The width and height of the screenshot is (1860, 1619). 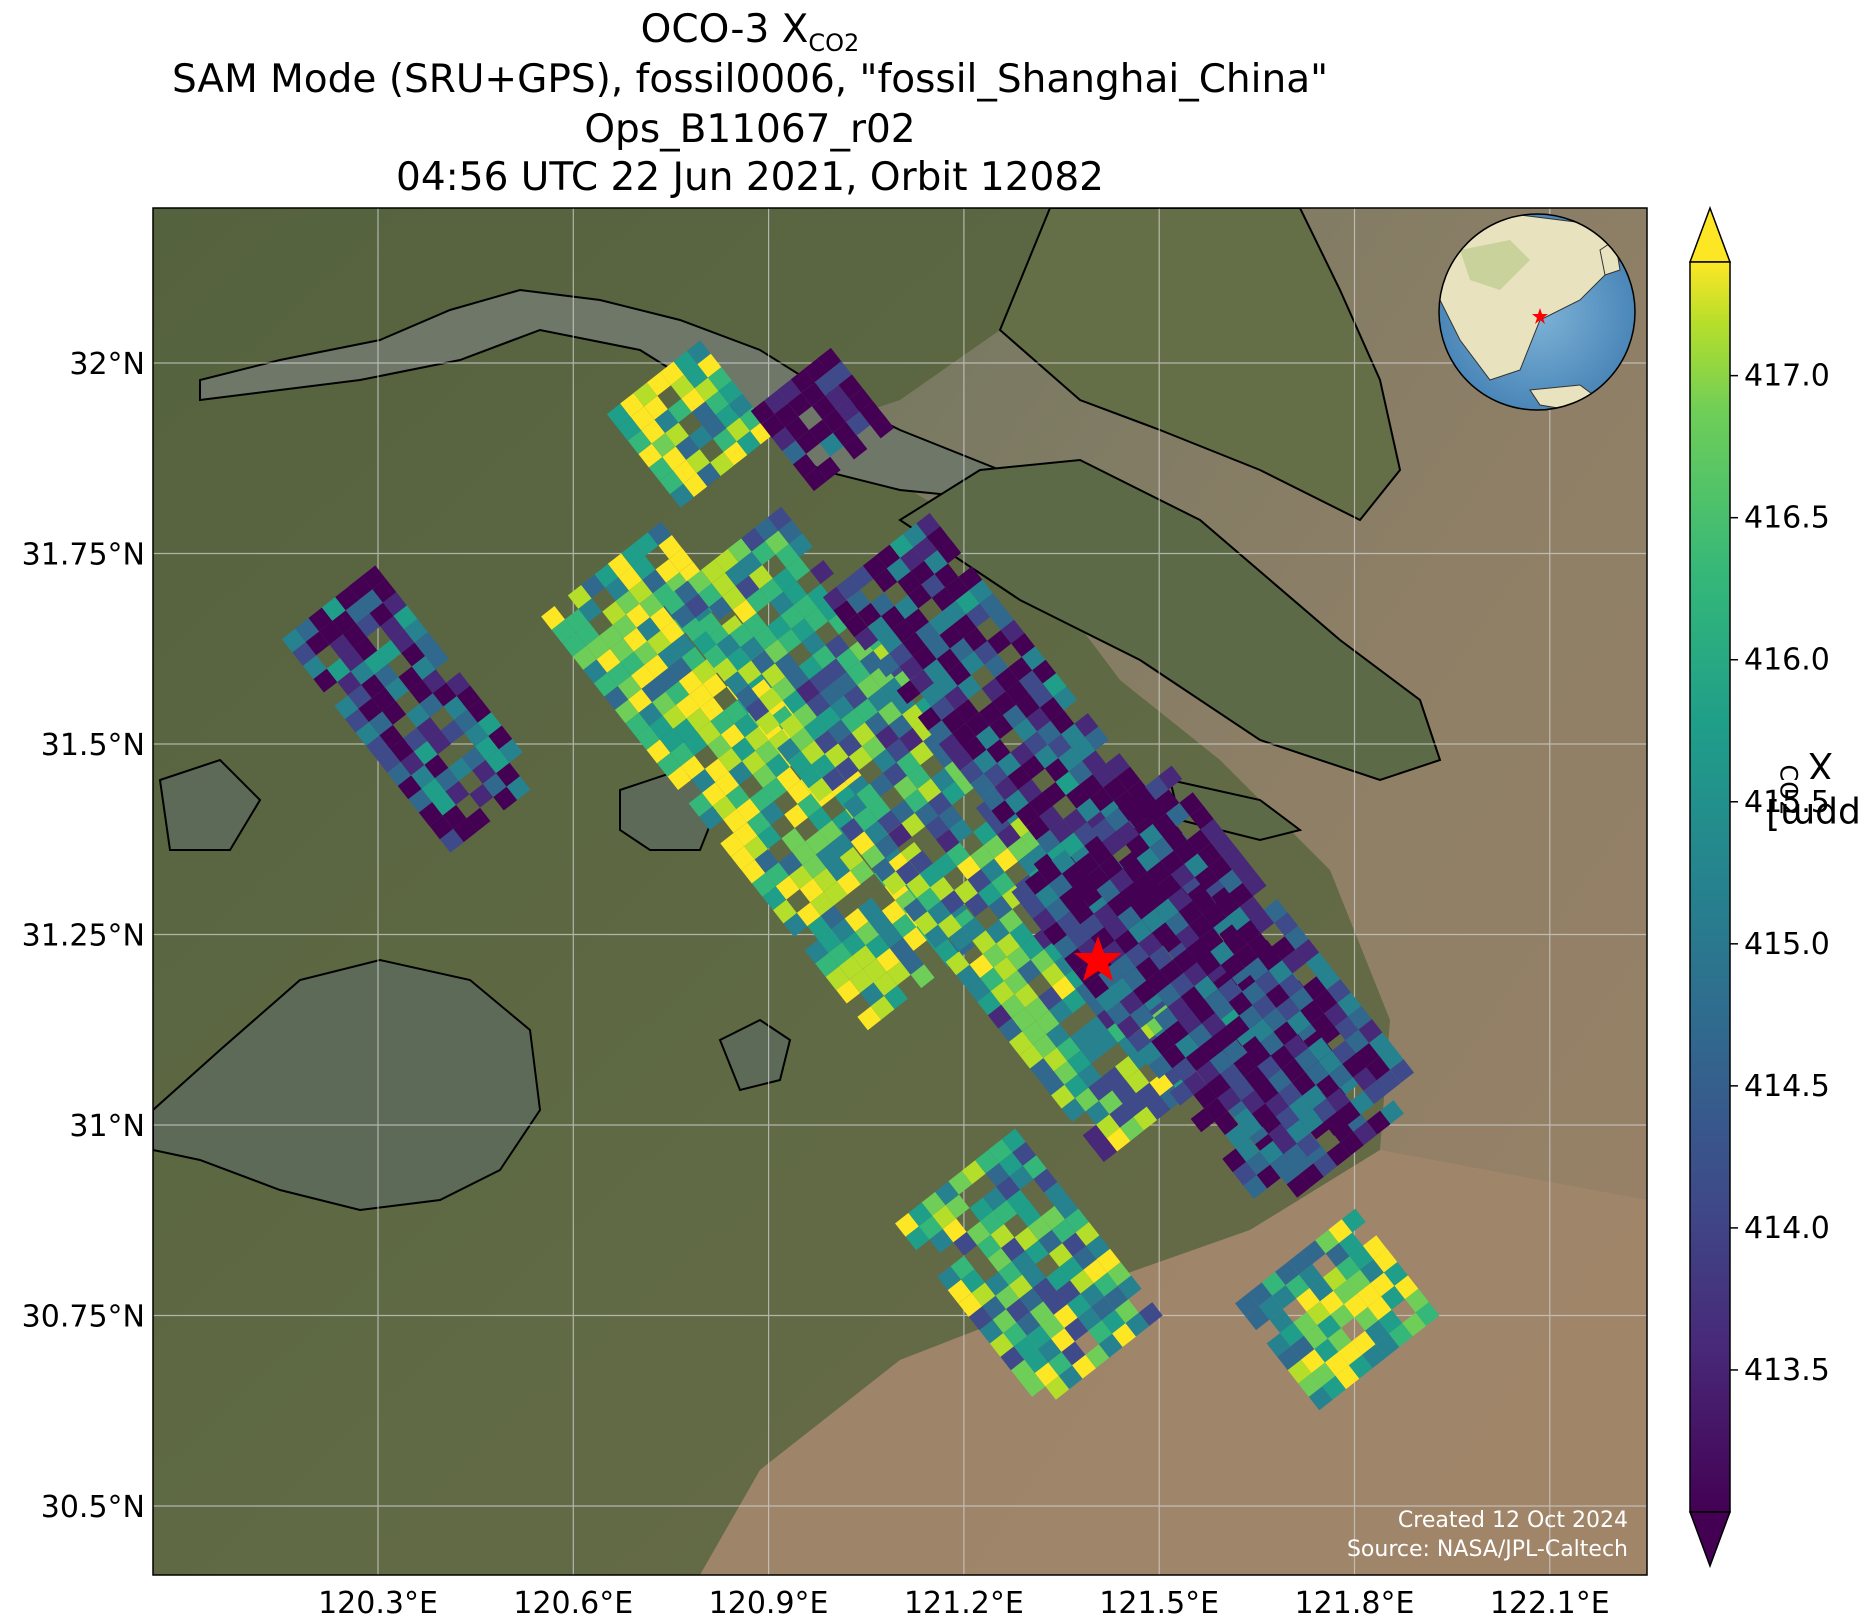 I want to click on colorbar-ticks: 417.0 416.5 416.0 415.5 415.0 414.5 414.0 413.5, so click(x=1780, y=873).